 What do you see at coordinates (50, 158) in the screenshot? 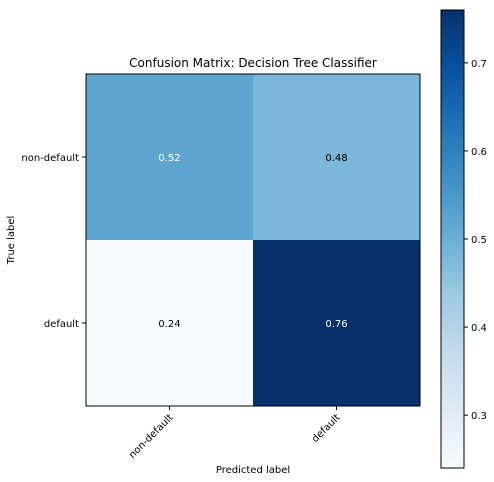
I see `y-tick-label: non-default` at bounding box center [50, 158].